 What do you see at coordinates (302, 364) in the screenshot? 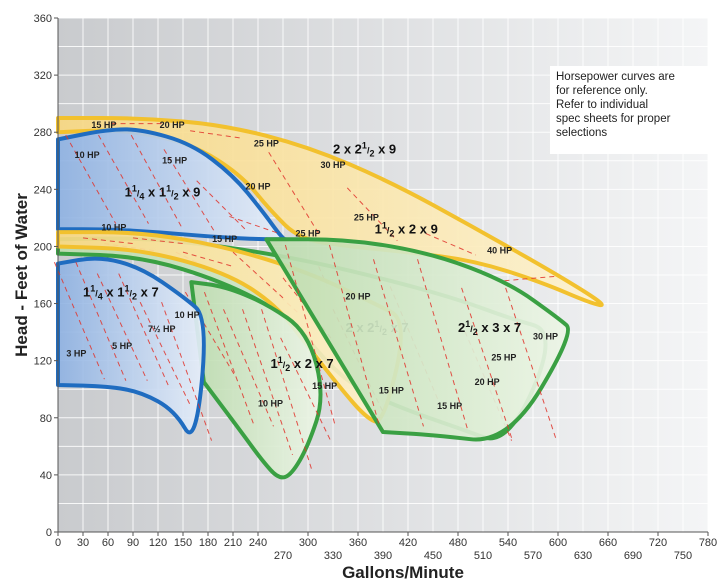
I see `region-label: 11/2 x 2 x 7` at bounding box center [302, 364].